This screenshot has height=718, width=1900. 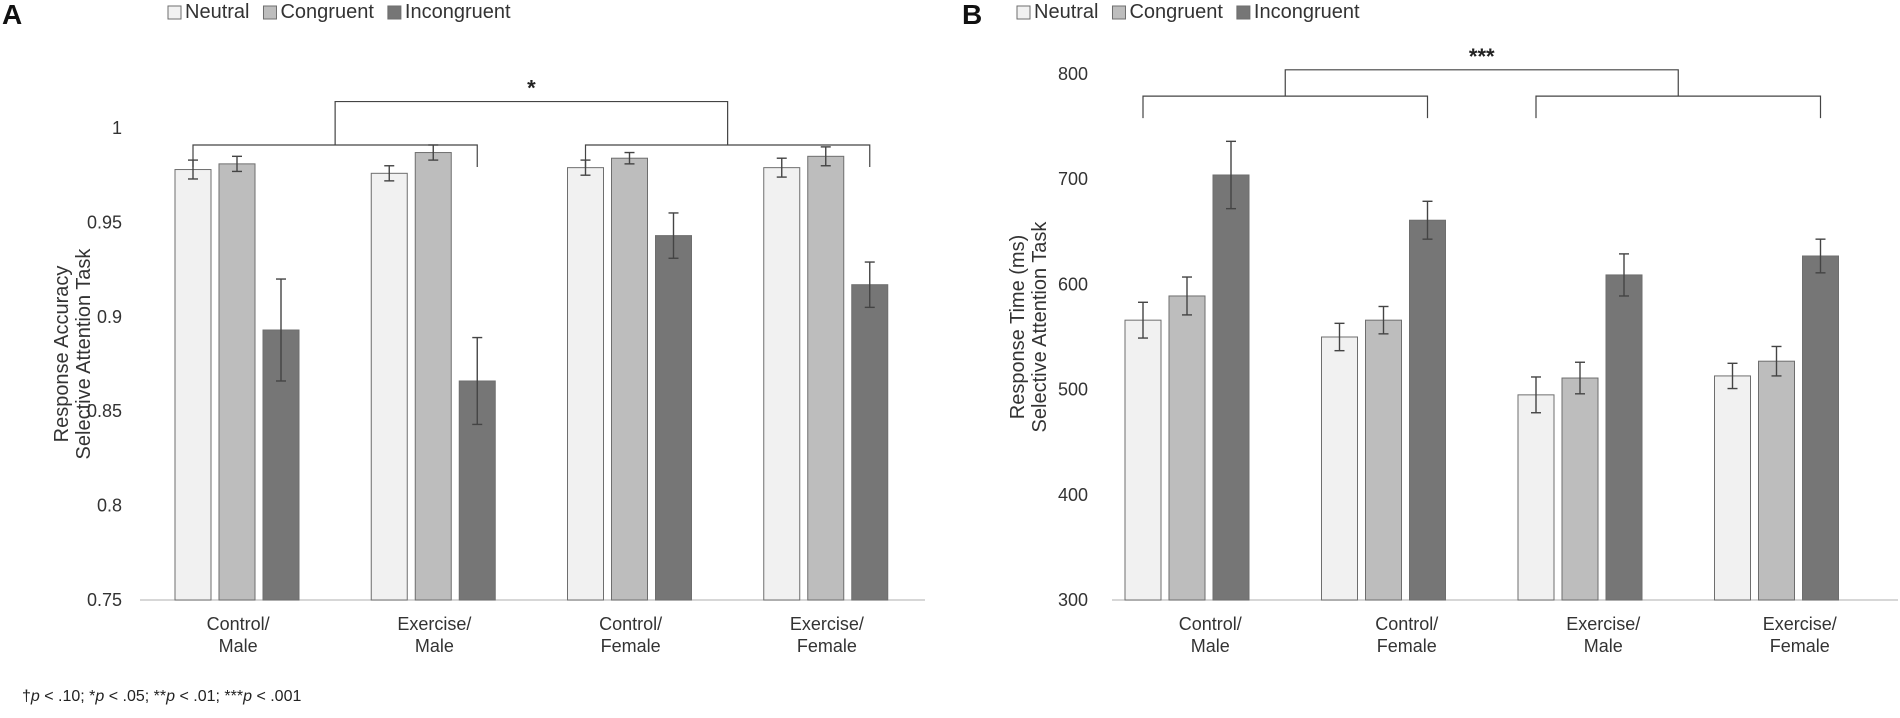 What do you see at coordinates (1073, 74) in the screenshot?
I see `y-tick-label: 800` at bounding box center [1073, 74].